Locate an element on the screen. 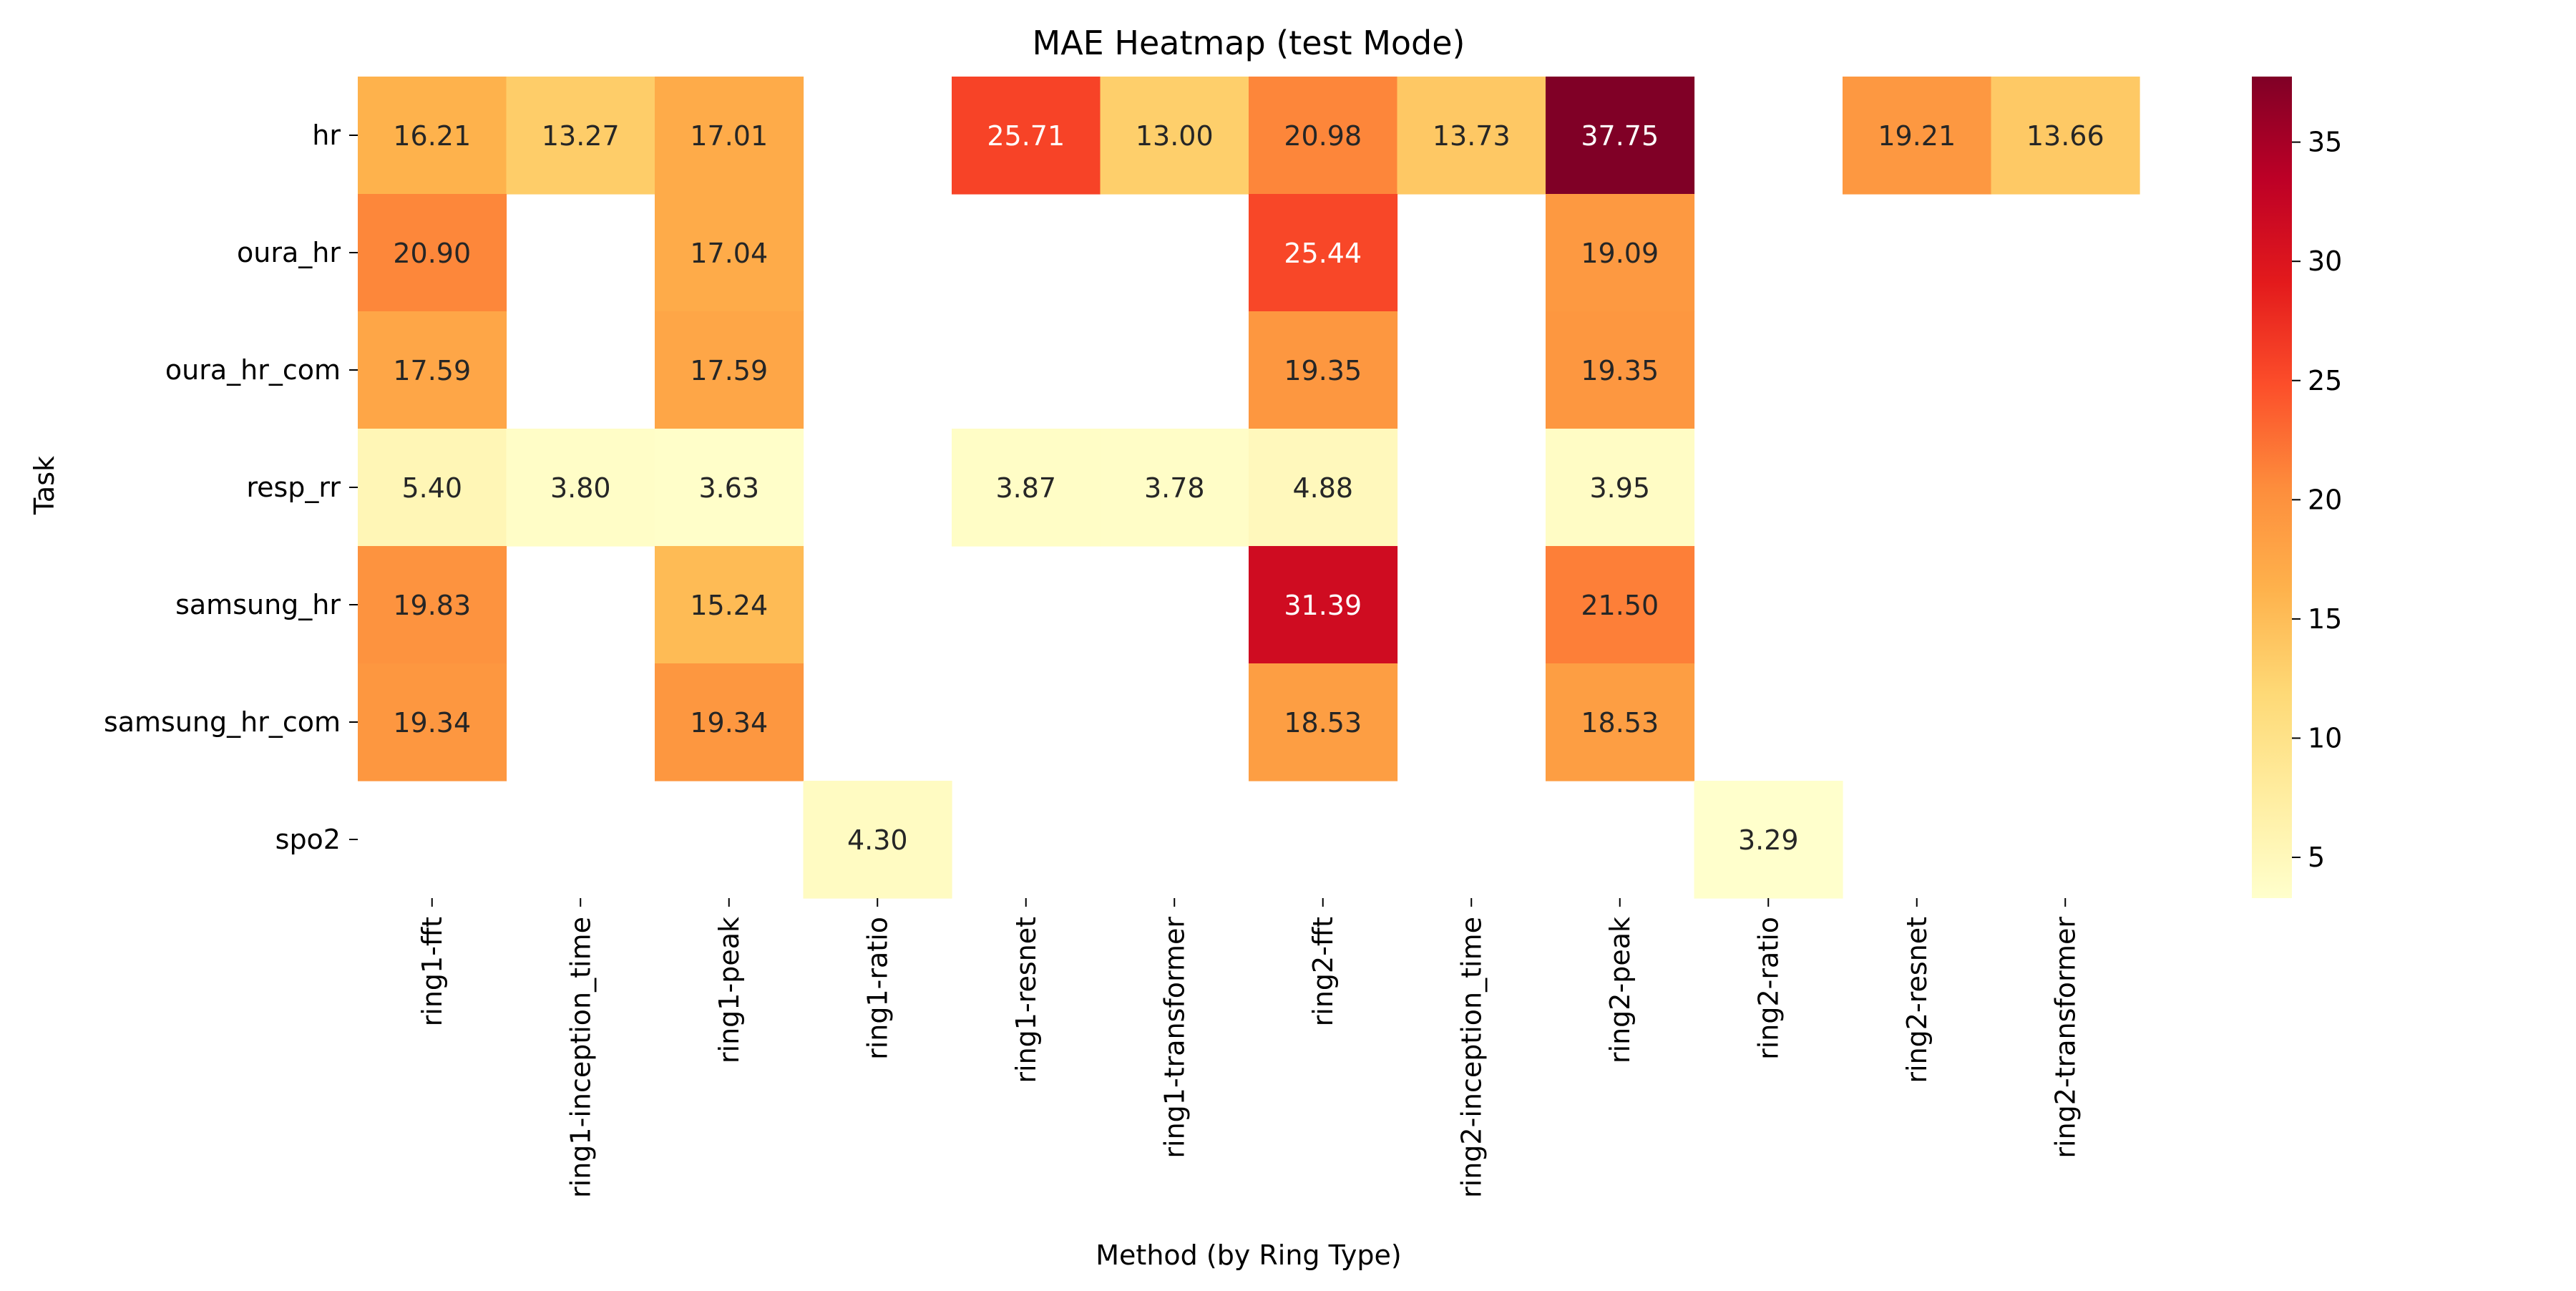 This screenshot has width=2576, height=1291. colorbar-tick-label: 15 is located at coordinates (2325, 619).